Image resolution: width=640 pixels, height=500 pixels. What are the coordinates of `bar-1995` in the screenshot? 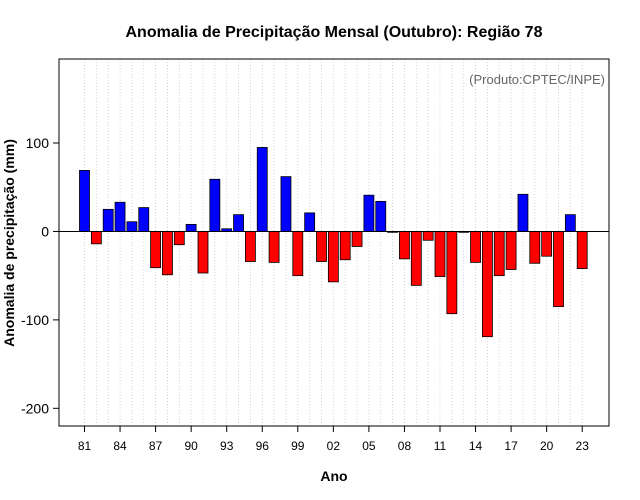 It's located at (250, 246).